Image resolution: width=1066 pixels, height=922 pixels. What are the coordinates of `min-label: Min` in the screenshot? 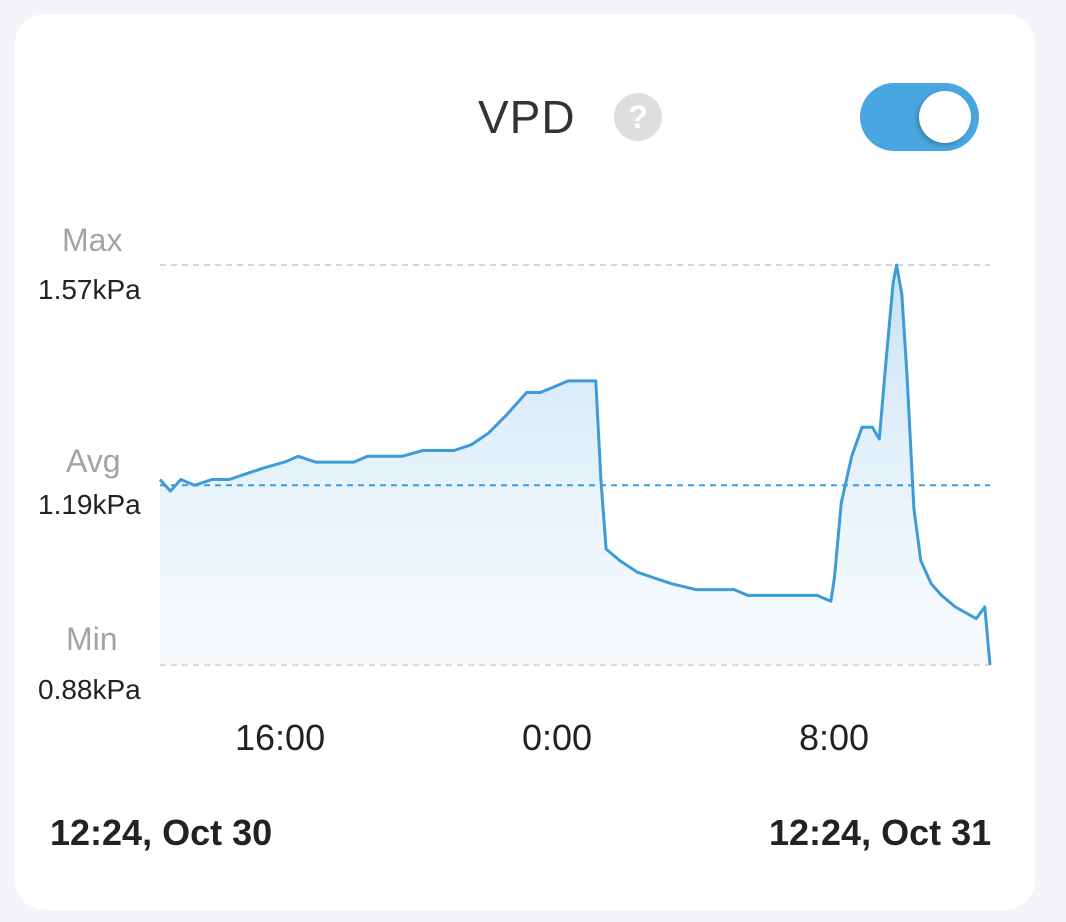 It's located at (92, 639).